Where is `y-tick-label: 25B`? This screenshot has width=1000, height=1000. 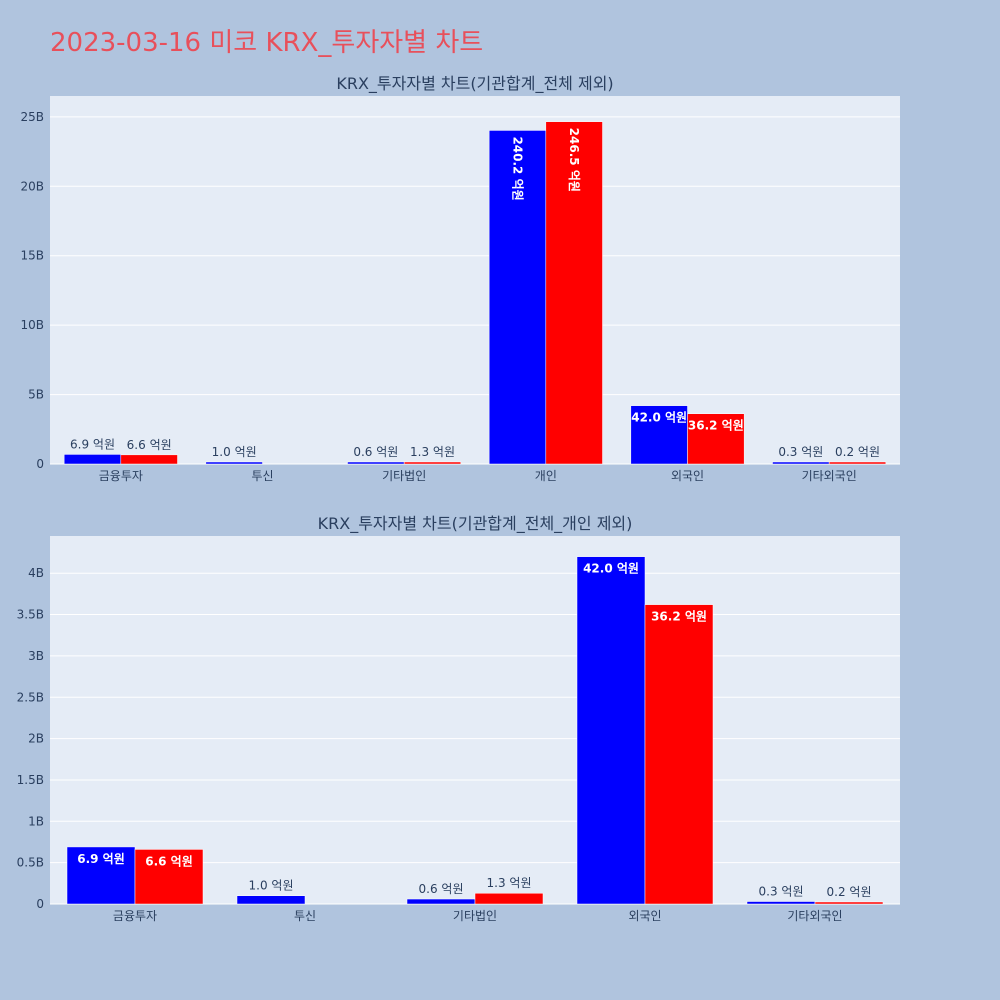 y-tick-label: 25B is located at coordinates (32, 117).